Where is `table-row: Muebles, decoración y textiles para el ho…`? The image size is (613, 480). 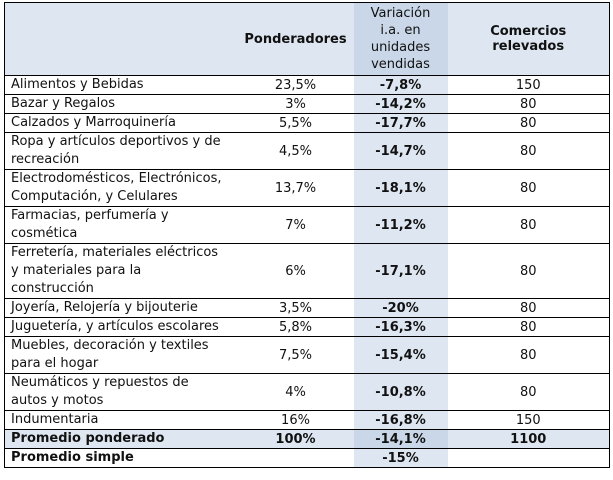
table-row: Muebles, decoración y textiles para el ho… is located at coordinates (307, 355).